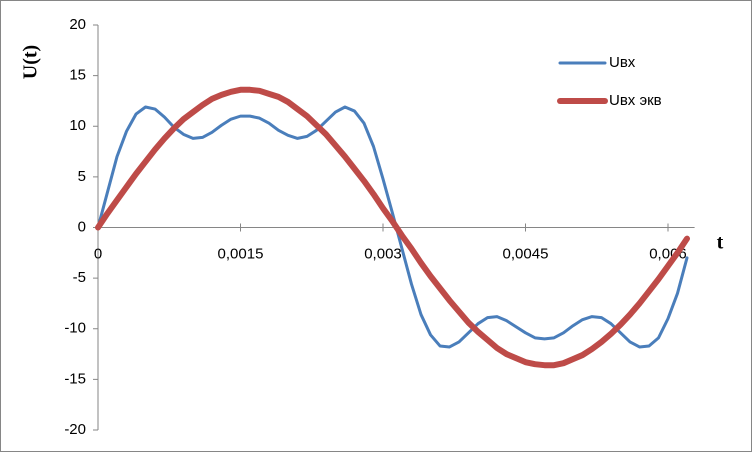  What do you see at coordinates (82, 226) in the screenshot?
I see `y-tick-label: 0` at bounding box center [82, 226].